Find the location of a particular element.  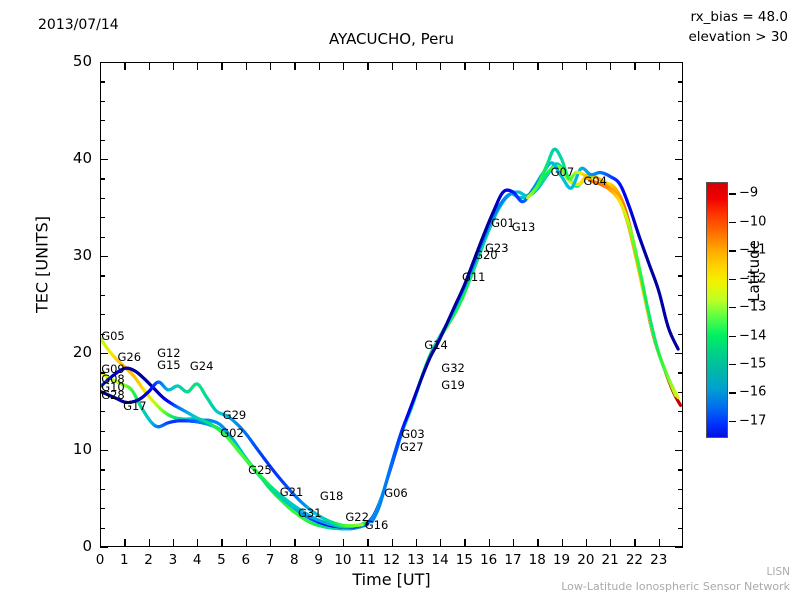

satellite-label: G13 is located at coordinates (523, 226).